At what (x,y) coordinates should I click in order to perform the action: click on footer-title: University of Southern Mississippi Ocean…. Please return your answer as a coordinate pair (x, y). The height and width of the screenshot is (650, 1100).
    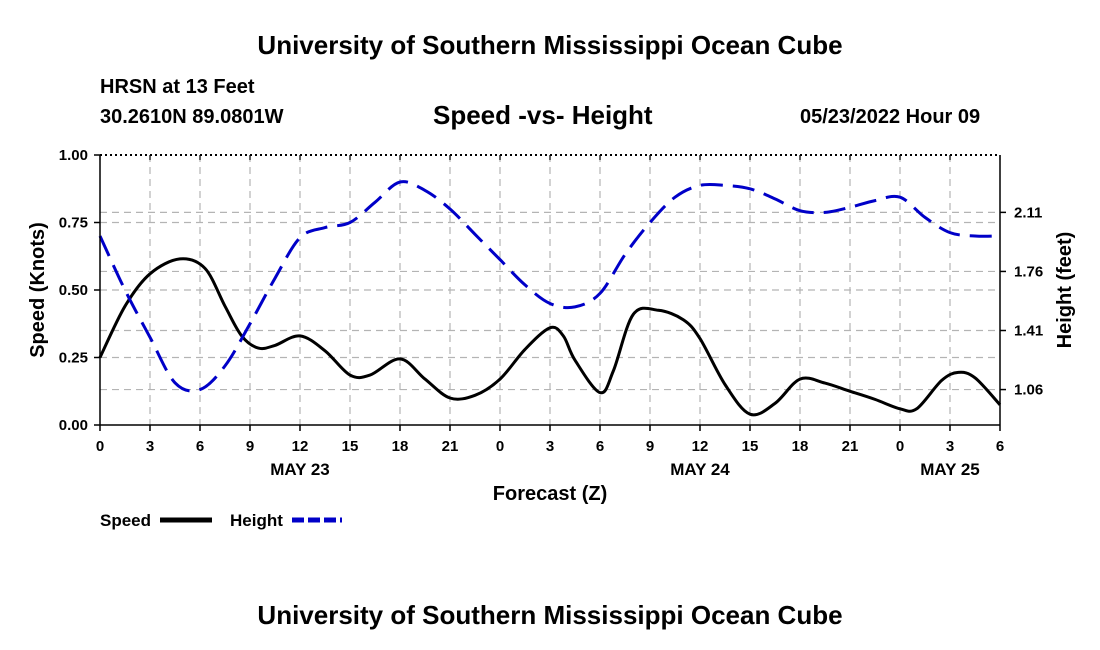
    Looking at the image, I should click on (550, 615).